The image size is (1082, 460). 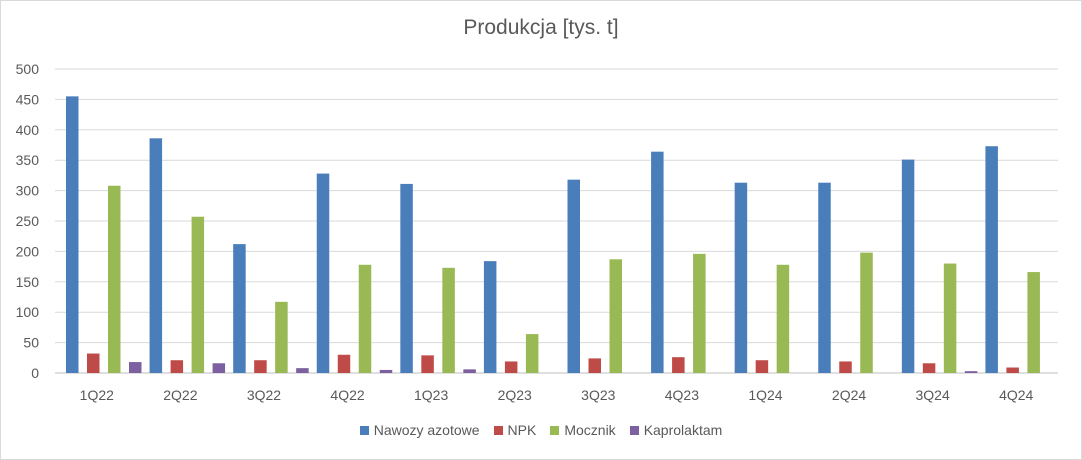 I want to click on legend-item: Nawozy azotowe, so click(x=419, y=430).